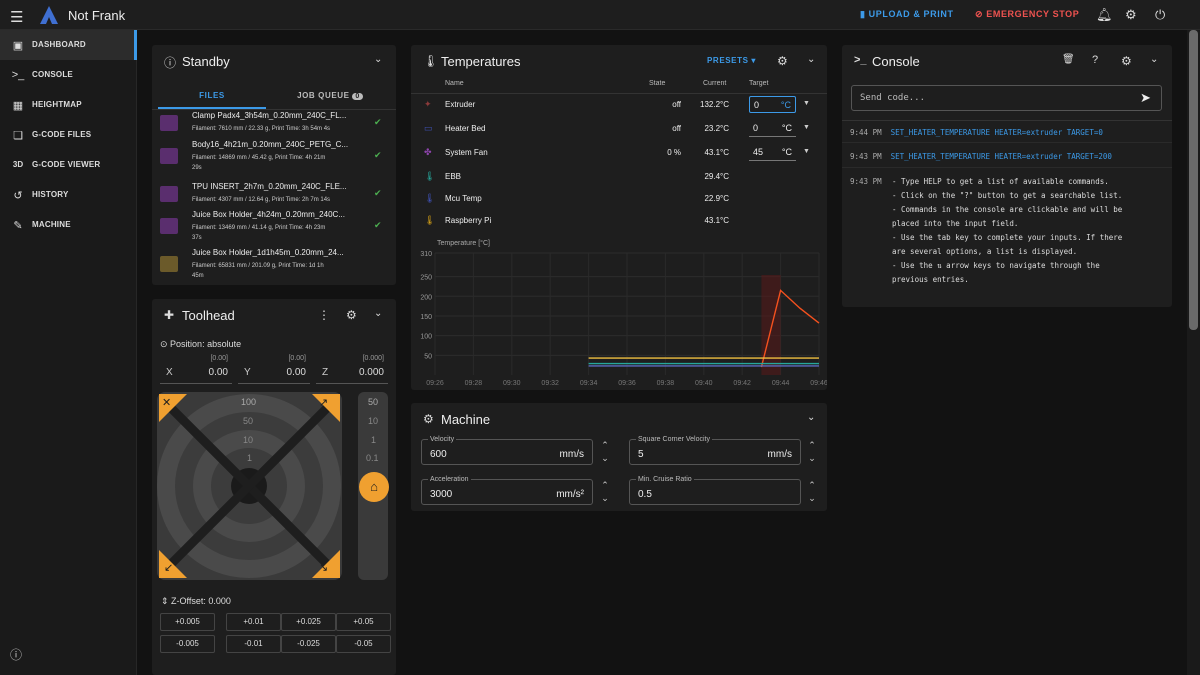 Image resolution: width=1200 pixels, height=675 pixels. Describe the element at coordinates (250, 458) in the screenshot. I see `step-1: 1` at that location.